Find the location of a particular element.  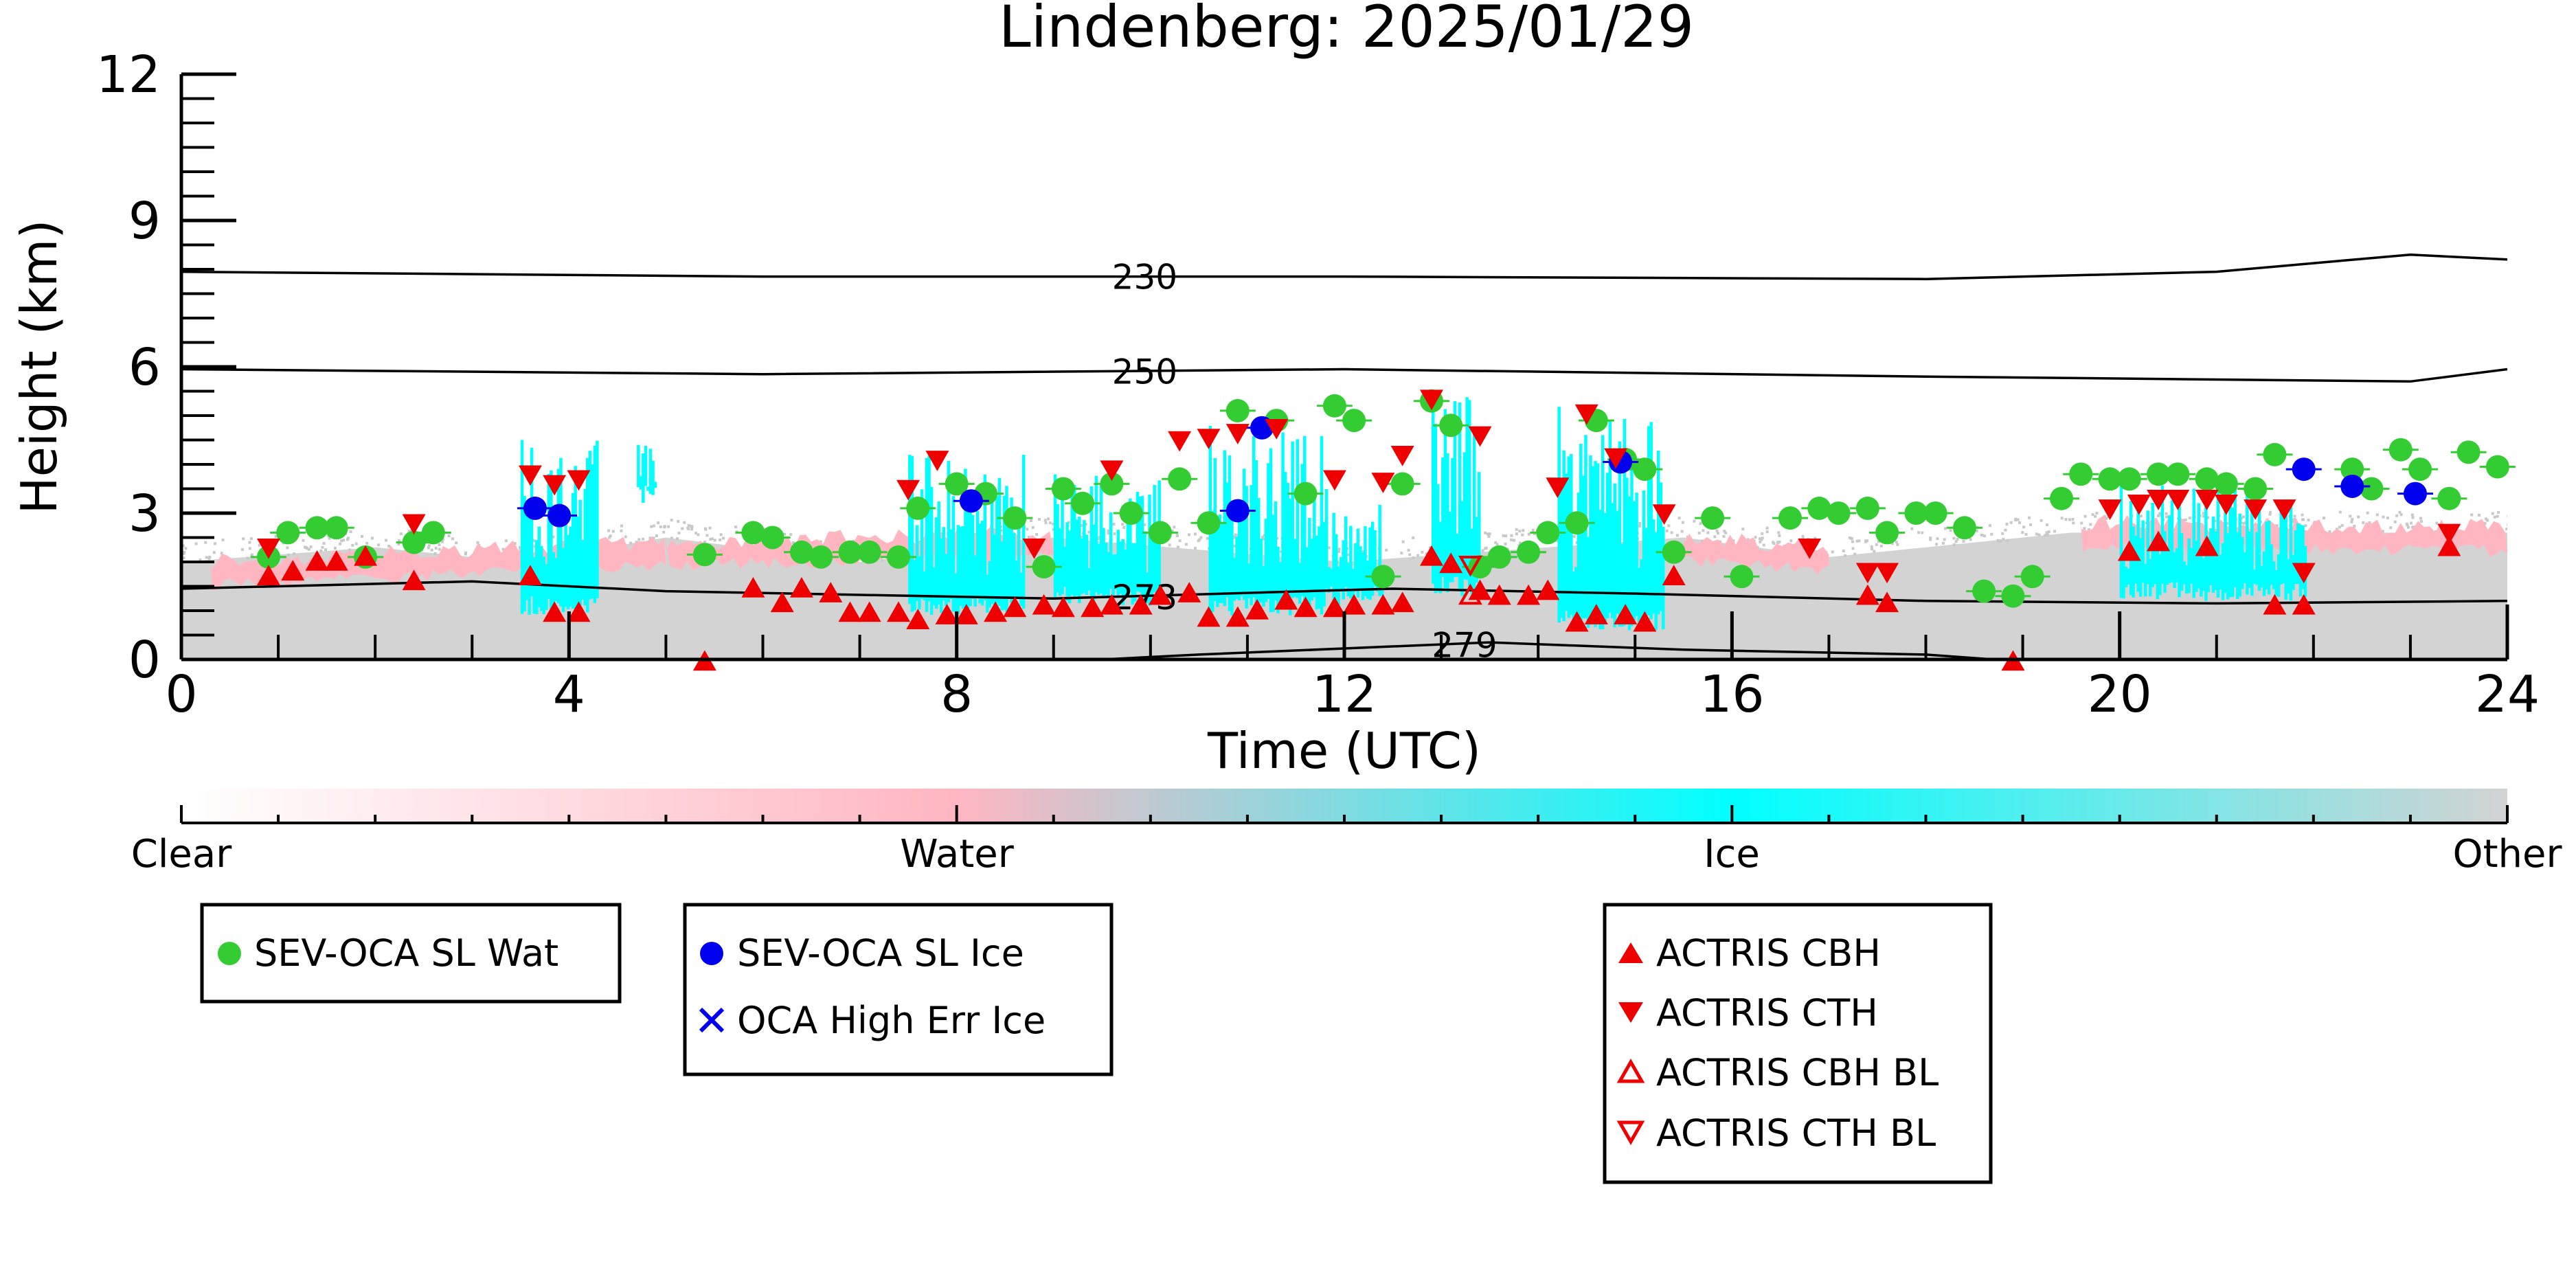

legend-marker-actris-cth is located at coordinates (1630, 1012).